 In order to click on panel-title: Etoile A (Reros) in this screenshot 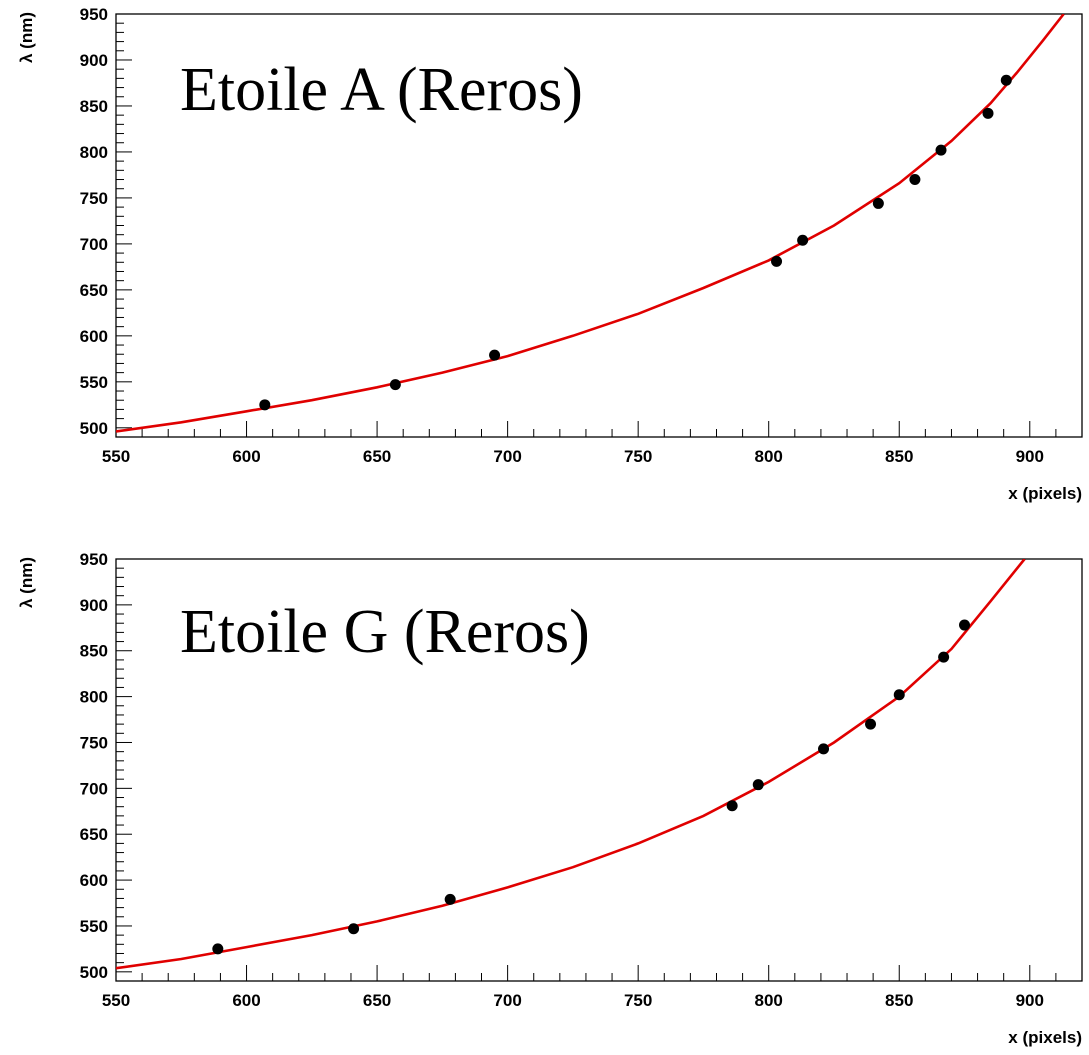, I will do `click(381, 90)`.